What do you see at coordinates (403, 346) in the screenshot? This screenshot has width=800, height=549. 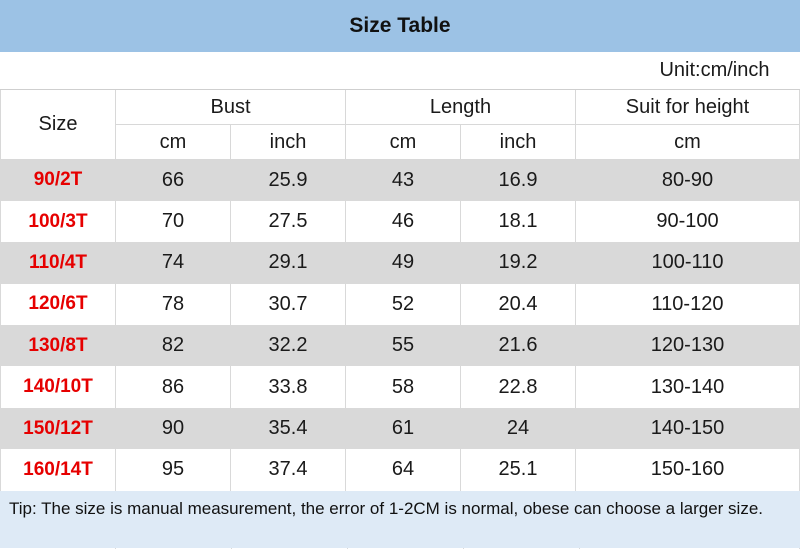 I see `length-cm-value: 55` at bounding box center [403, 346].